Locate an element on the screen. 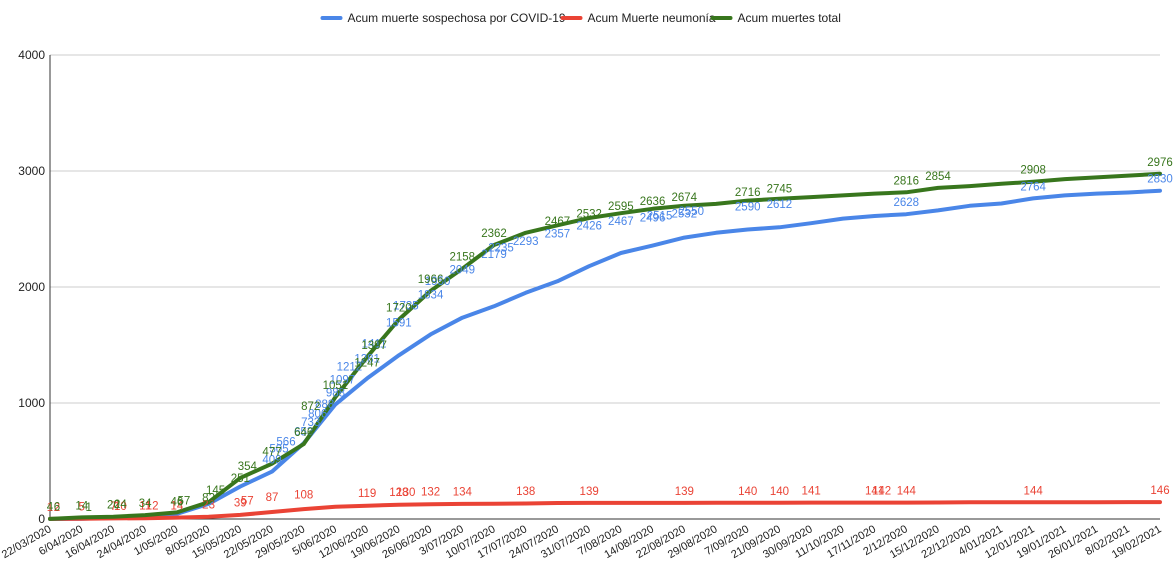  data-label: 1247 is located at coordinates (367, 363).